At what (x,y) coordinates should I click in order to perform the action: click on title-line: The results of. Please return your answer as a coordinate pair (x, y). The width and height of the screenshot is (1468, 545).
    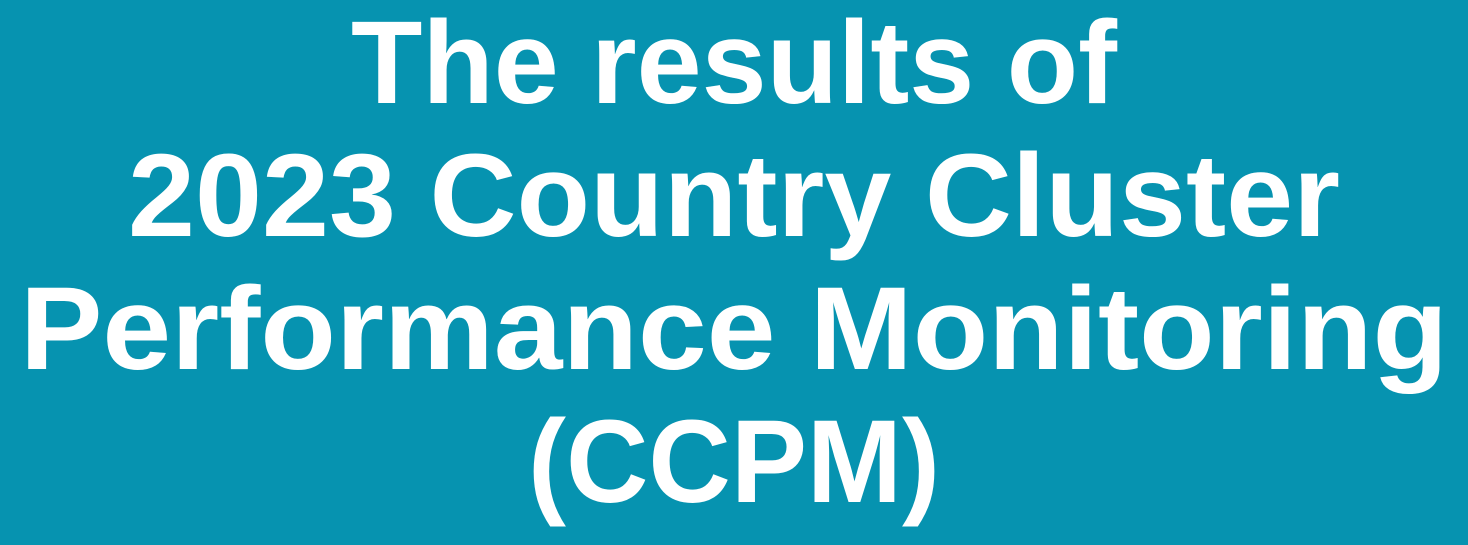
    Looking at the image, I should click on (734, 64).